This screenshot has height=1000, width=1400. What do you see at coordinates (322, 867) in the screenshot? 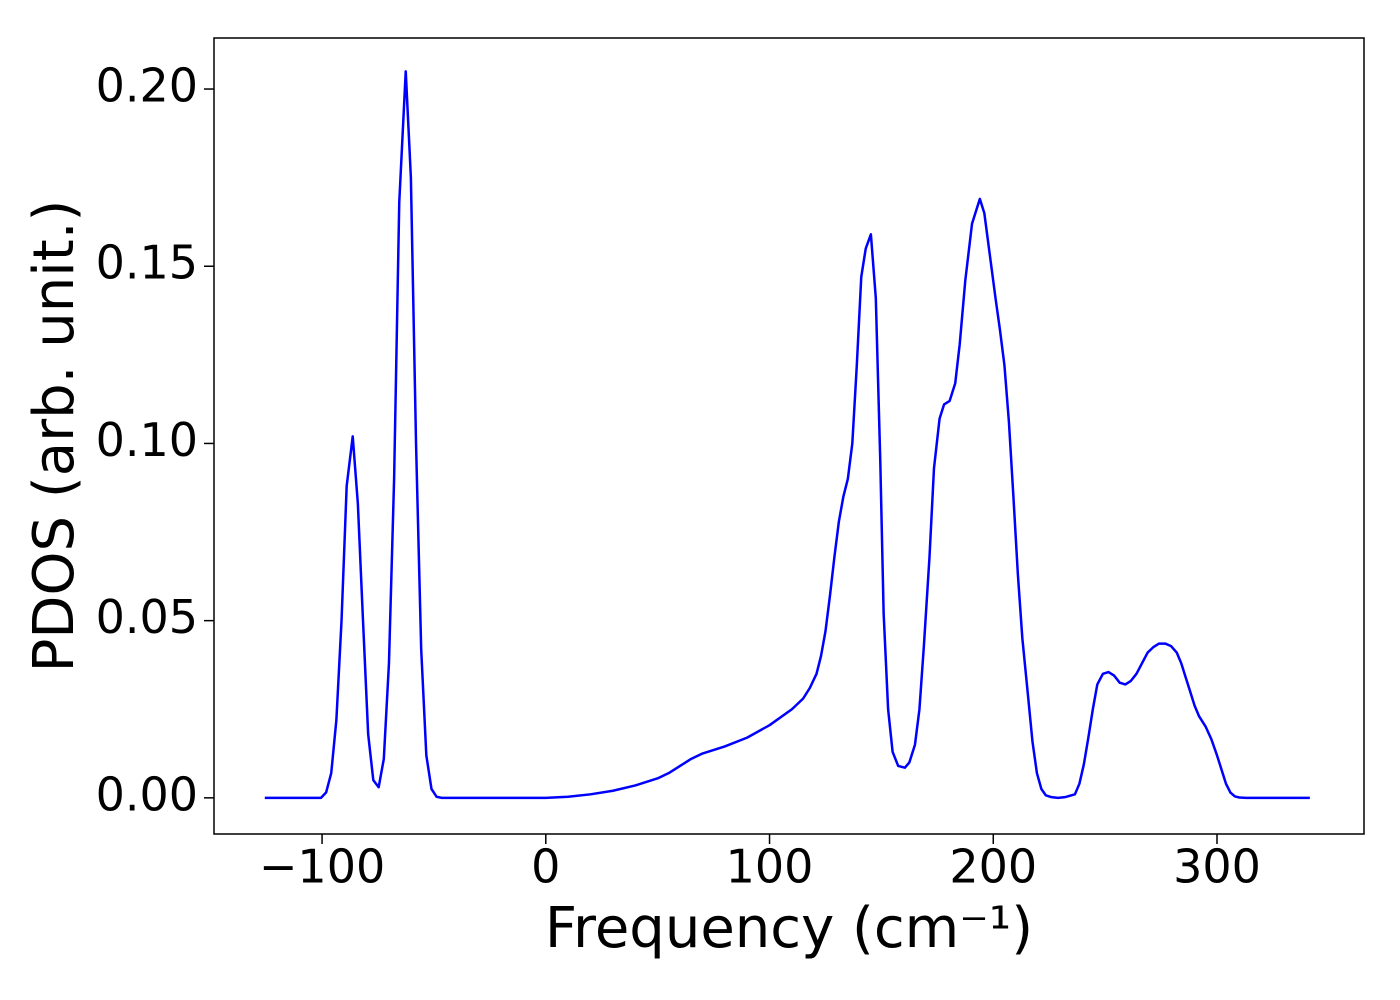
I see `x-tick-label: −100` at bounding box center [322, 867].